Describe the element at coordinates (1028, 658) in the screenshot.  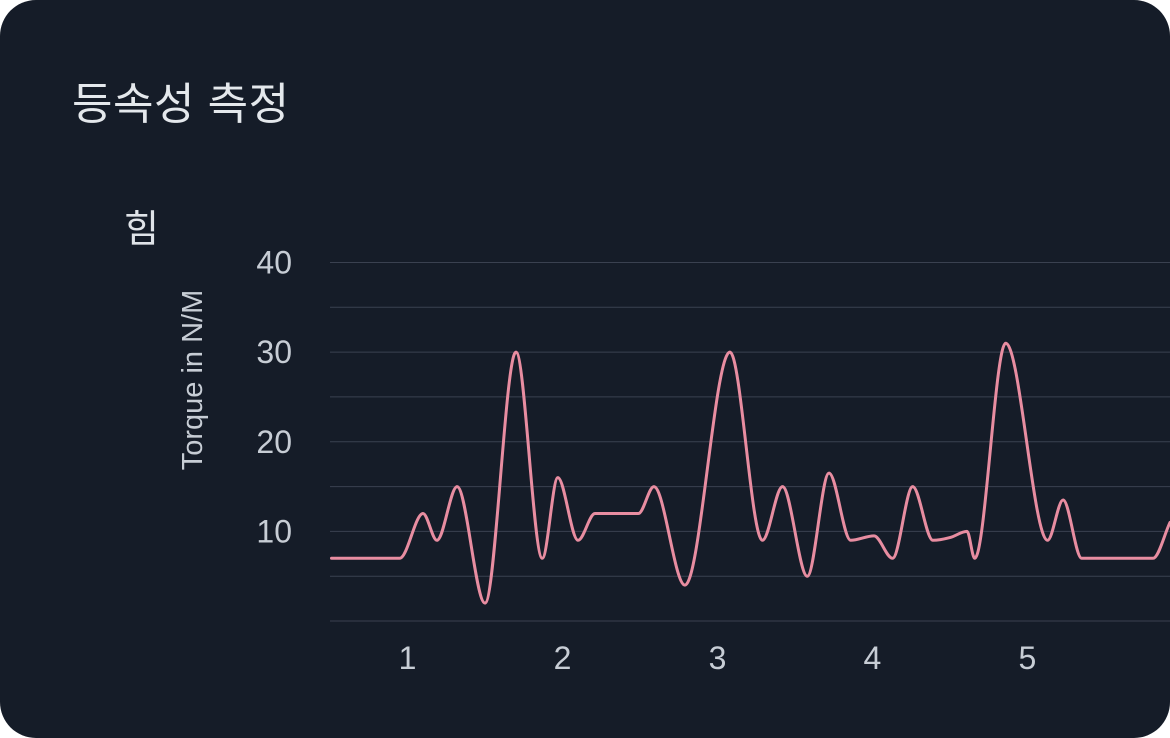
I see `x-tick-label: 5` at that location.